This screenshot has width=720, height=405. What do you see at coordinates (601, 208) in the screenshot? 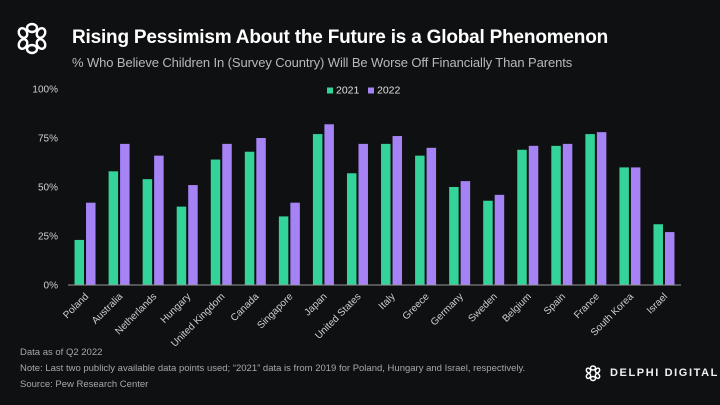
I see `bar-2022-france` at bounding box center [601, 208].